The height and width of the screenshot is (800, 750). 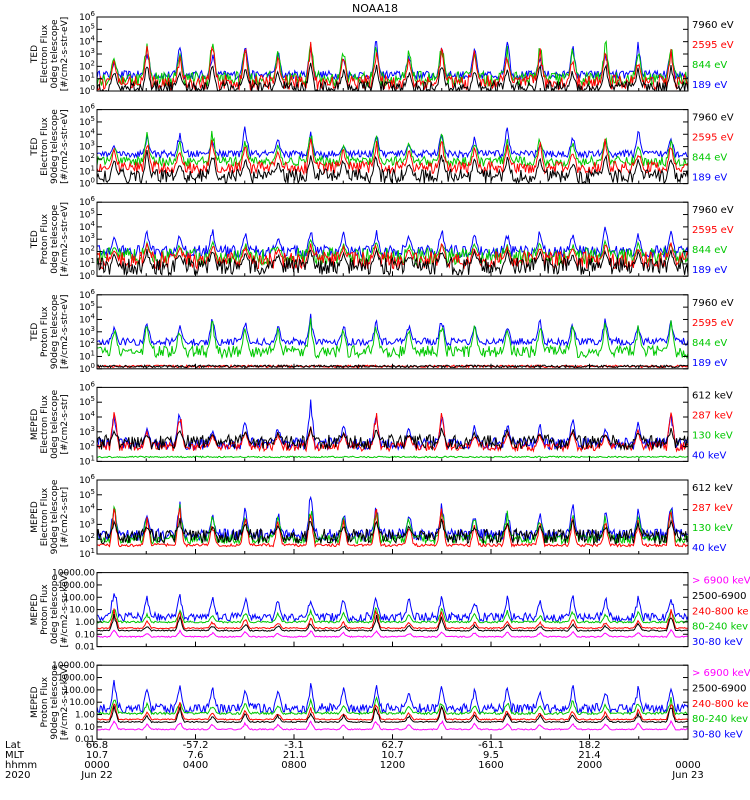 I want to click on panel-1-ylabel-line: Electron Flux, so click(x=45, y=53).